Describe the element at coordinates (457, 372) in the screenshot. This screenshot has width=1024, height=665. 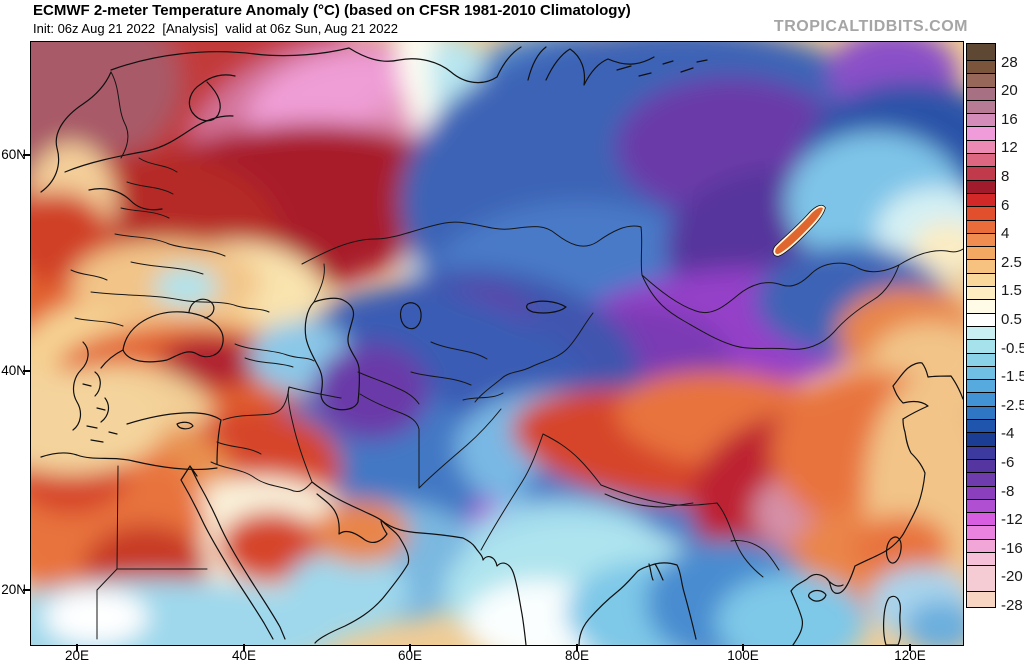
I see `border-central-asia` at that location.